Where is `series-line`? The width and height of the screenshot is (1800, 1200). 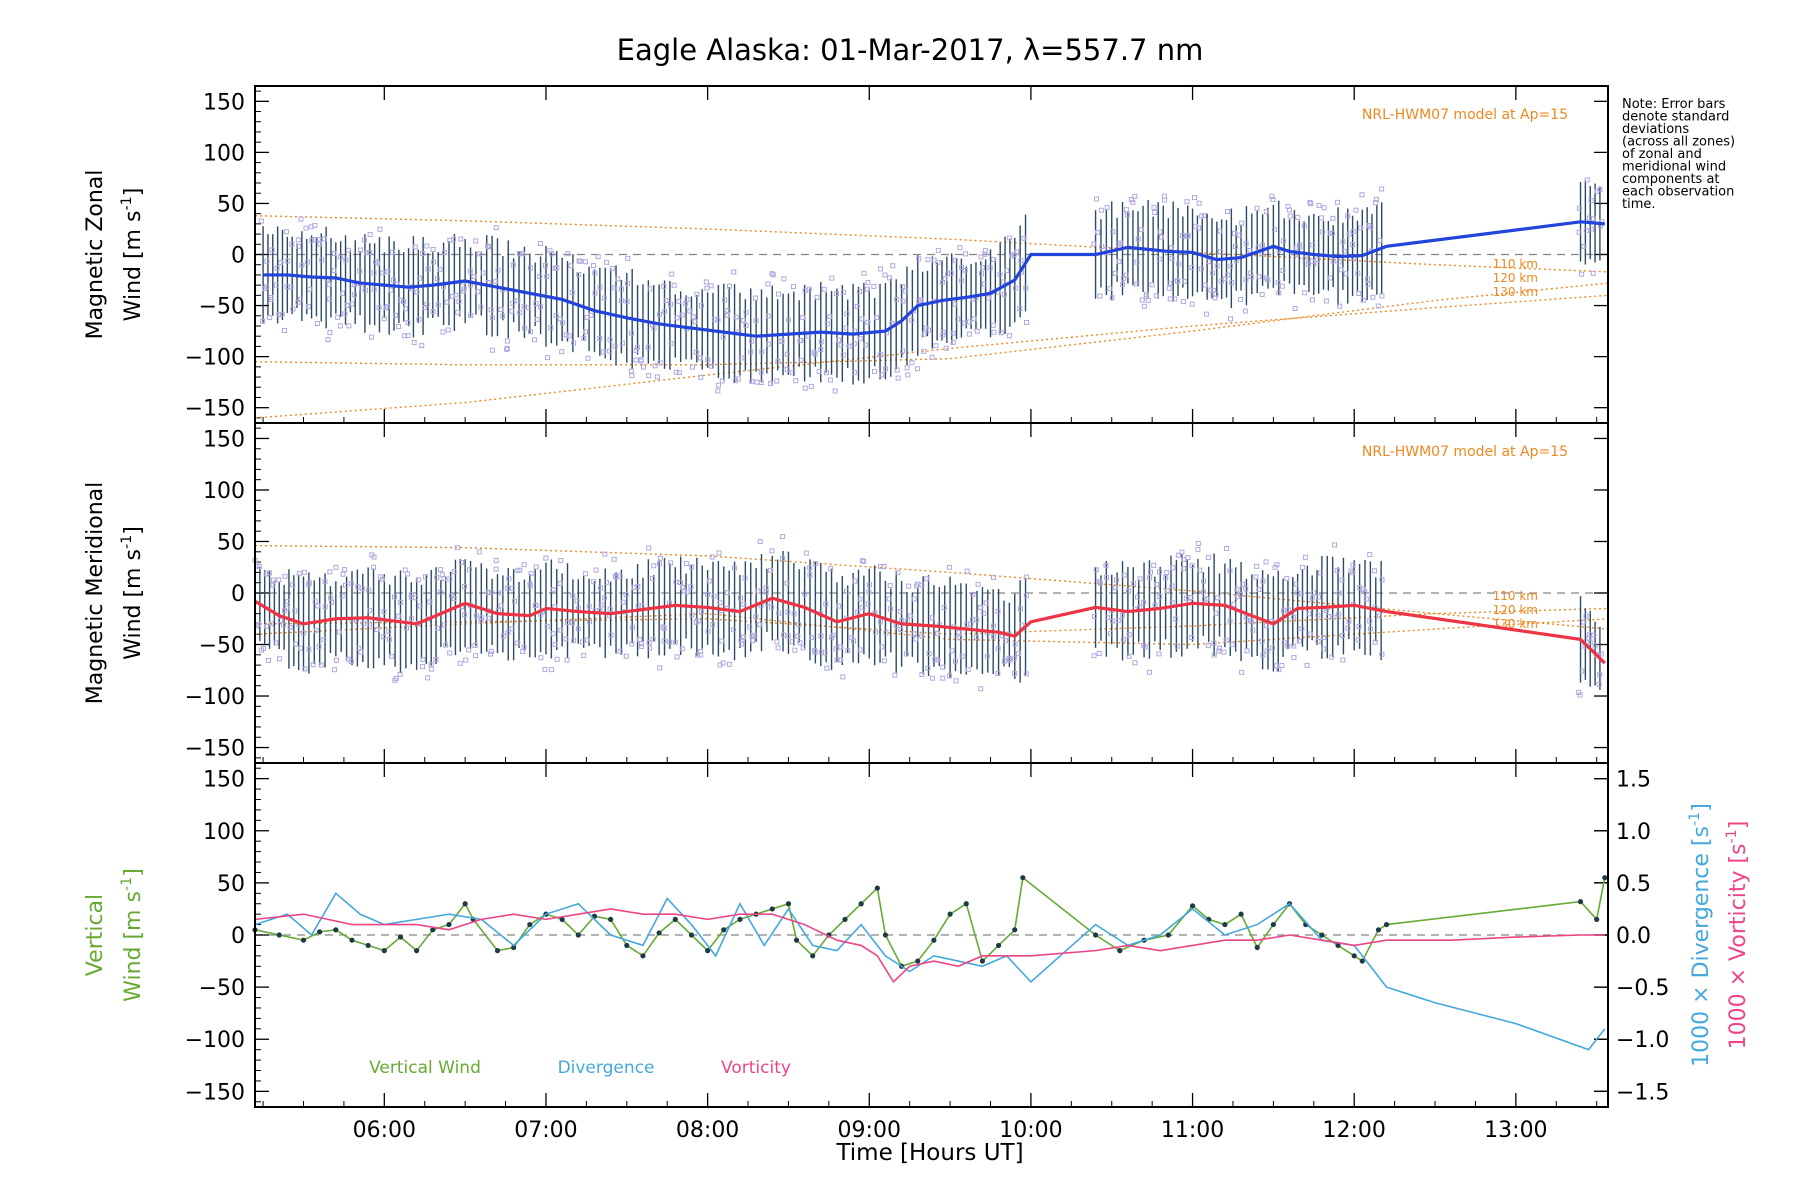
series-line is located at coordinates (934, 279).